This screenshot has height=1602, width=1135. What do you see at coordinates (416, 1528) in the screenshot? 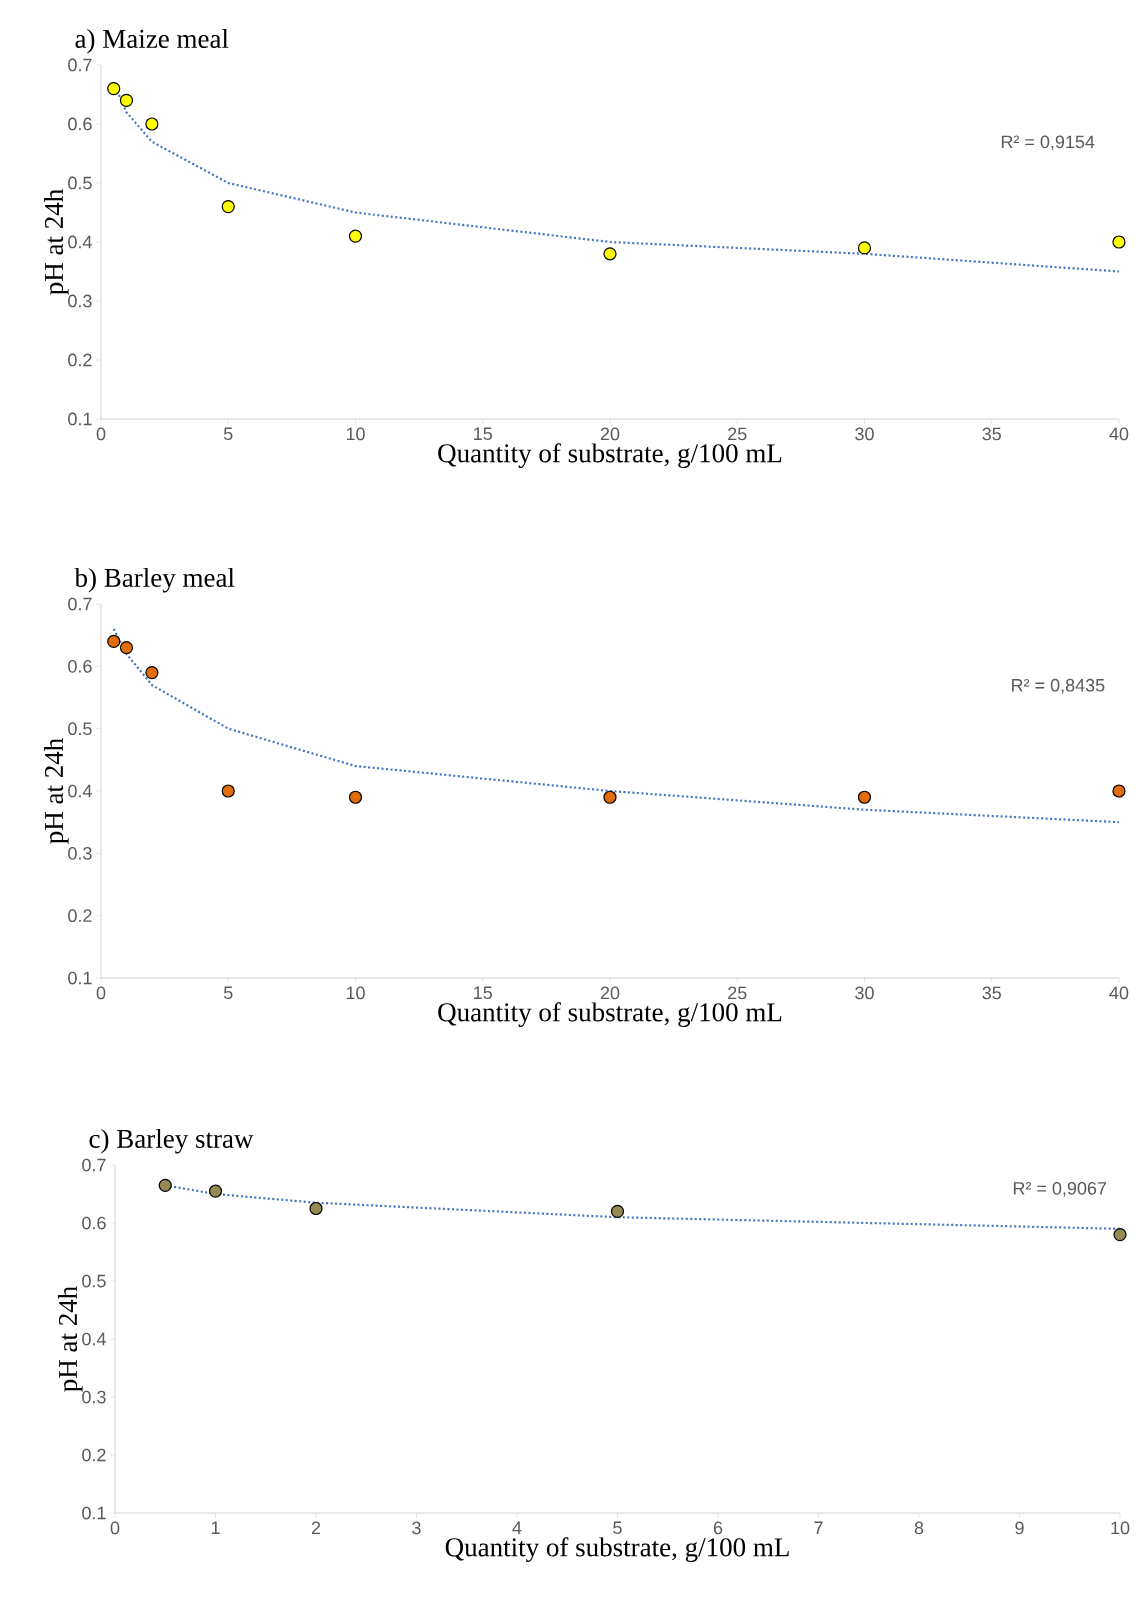
I see `x-tick-label: 3` at bounding box center [416, 1528].